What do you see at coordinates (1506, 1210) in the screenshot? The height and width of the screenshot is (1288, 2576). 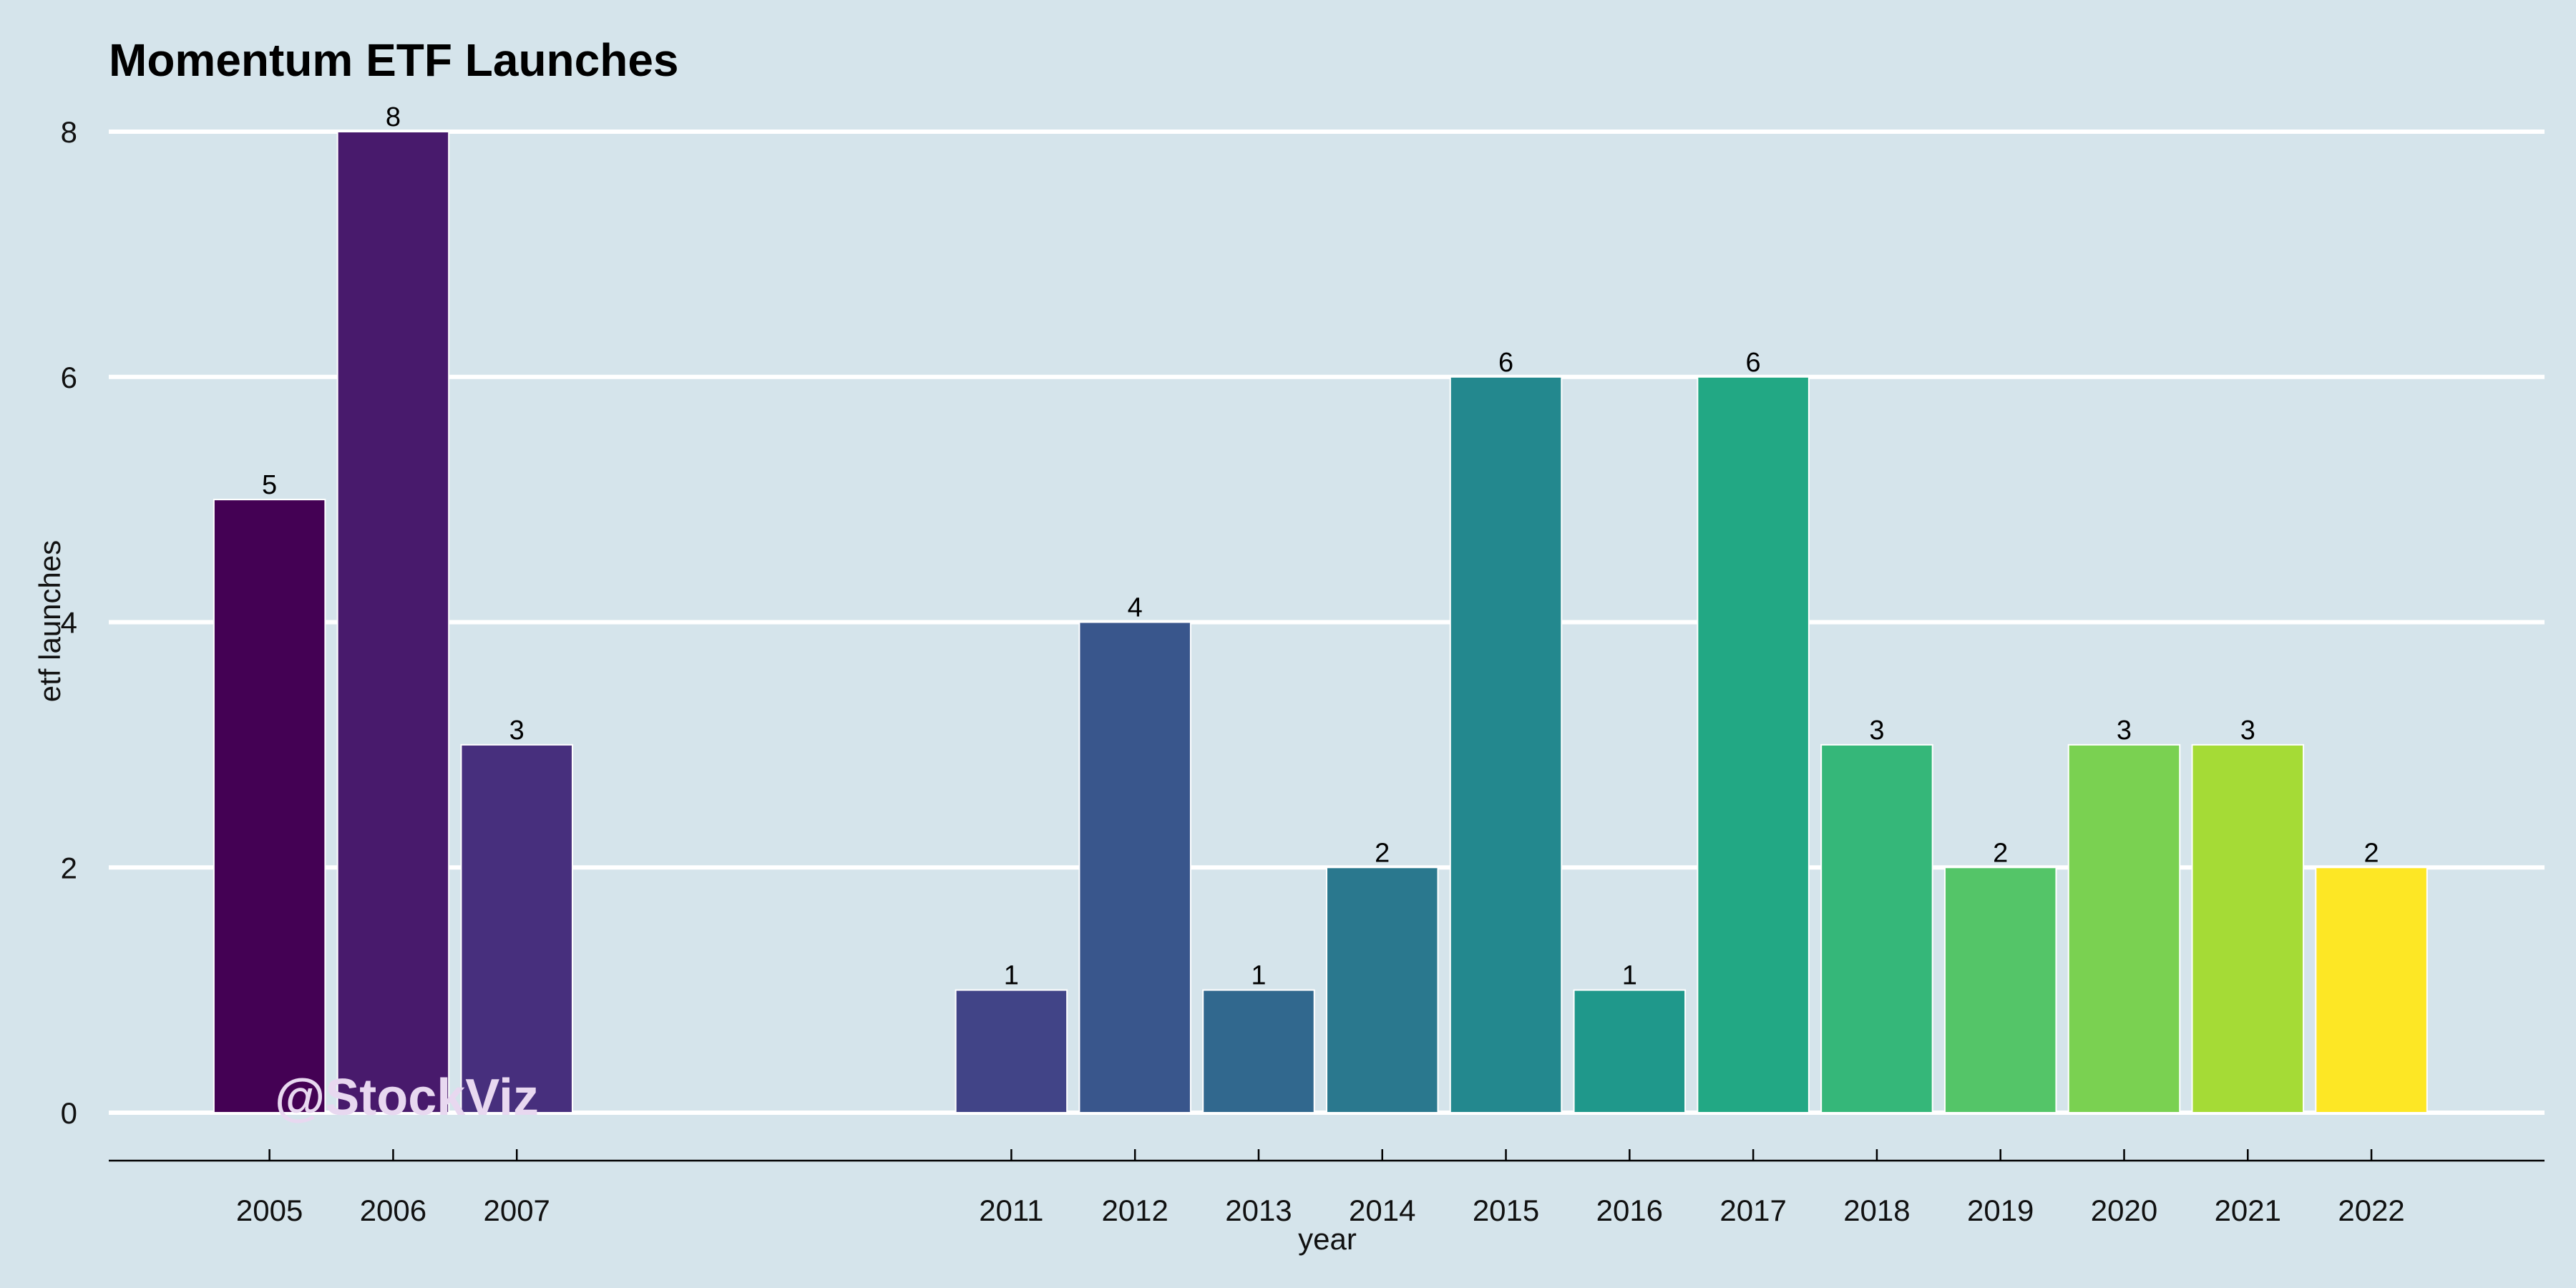 I see `x-tick-label-2015: 2015` at bounding box center [1506, 1210].